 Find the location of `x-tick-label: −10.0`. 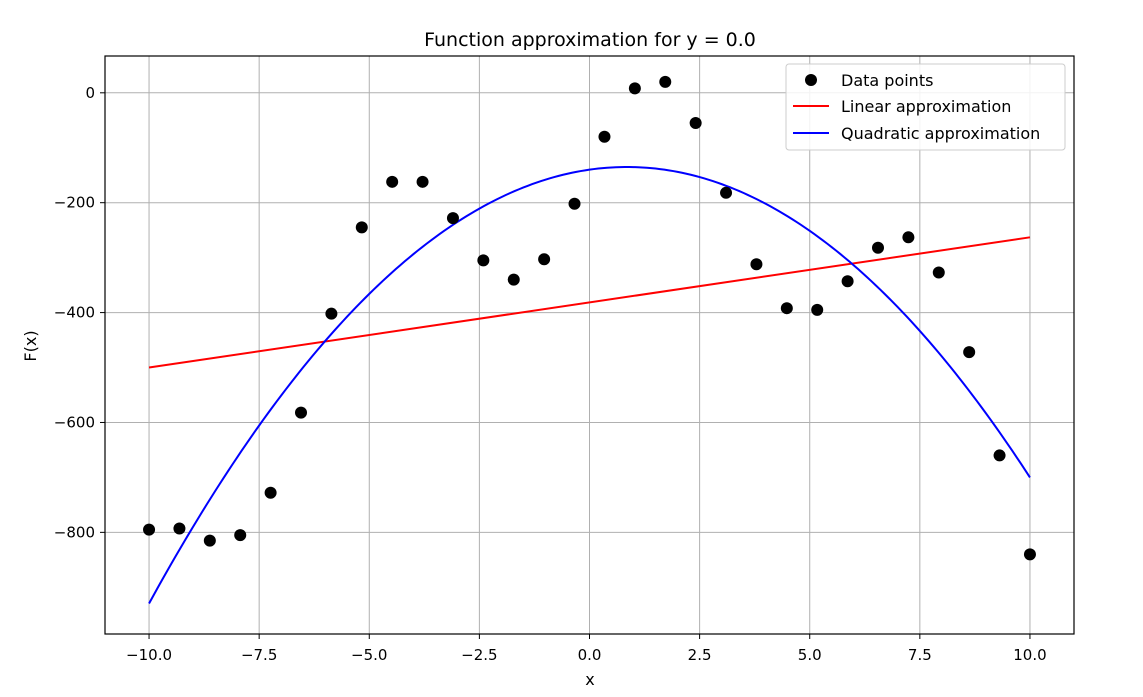

x-tick-label: −10.0 is located at coordinates (149, 655).